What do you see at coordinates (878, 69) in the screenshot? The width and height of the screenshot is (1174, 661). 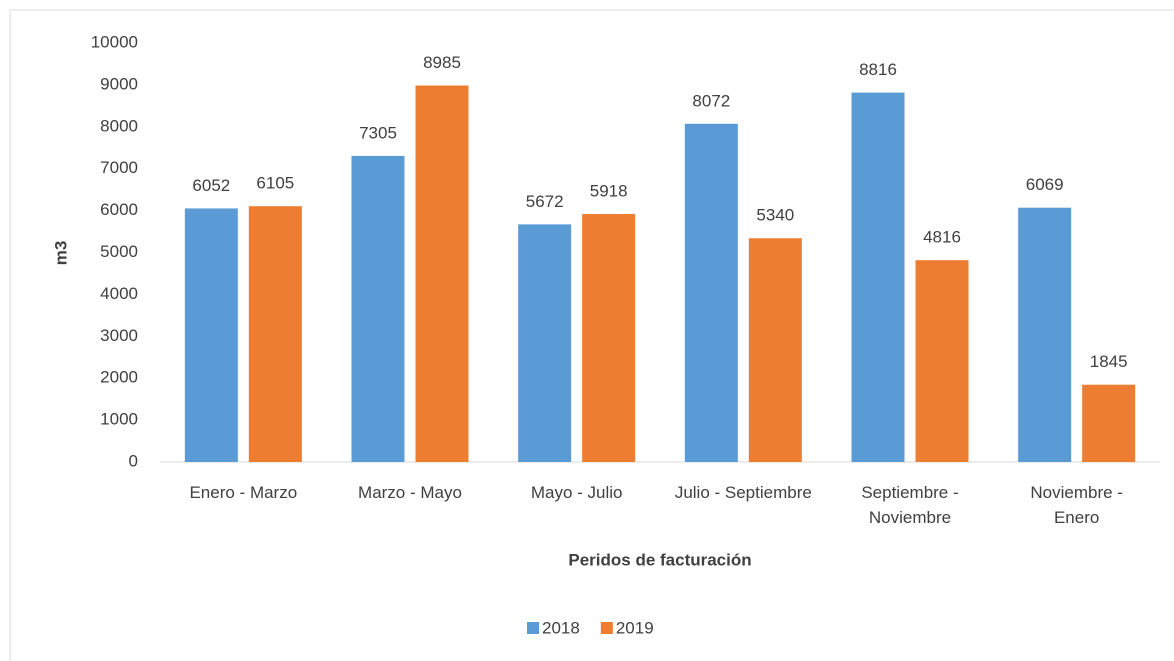 I see `data-label: 8816` at bounding box center [878, 69].